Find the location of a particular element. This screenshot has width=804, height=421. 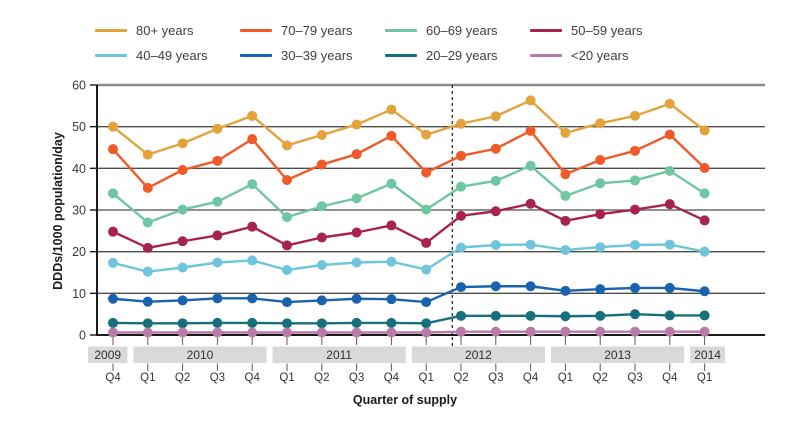

legend-swatch-70-79-years is located at coordinates (256, 30).